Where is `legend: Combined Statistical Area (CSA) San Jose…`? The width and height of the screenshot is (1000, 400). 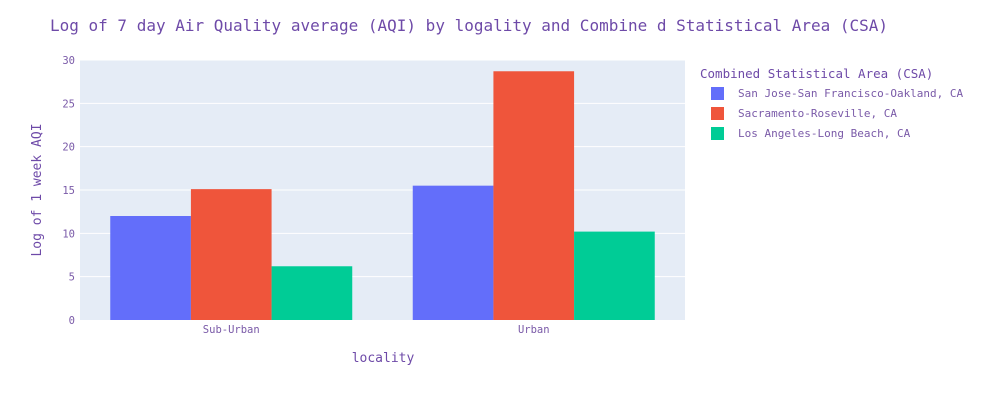 legend: Combined Statistical Area (CSA) San Jose… is located at coordinates (832, 103).